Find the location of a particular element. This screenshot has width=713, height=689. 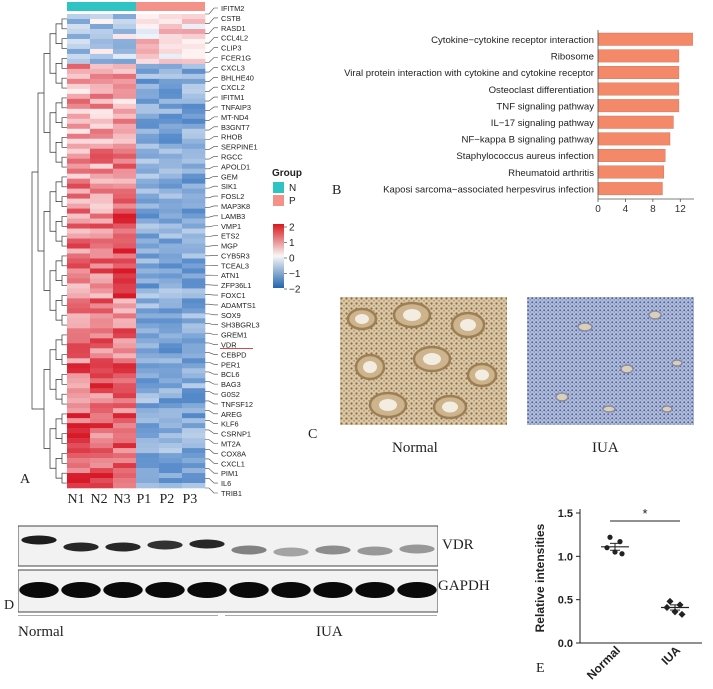

x-category-label: IUA is located at coordinates (671, 655).